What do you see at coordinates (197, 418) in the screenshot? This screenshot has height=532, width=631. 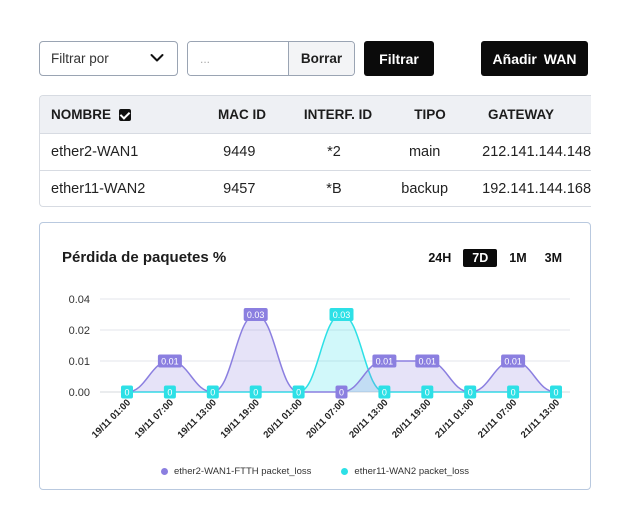 I see `x-tick-label: 19/11 13:00` at bounding box center [197, 418].